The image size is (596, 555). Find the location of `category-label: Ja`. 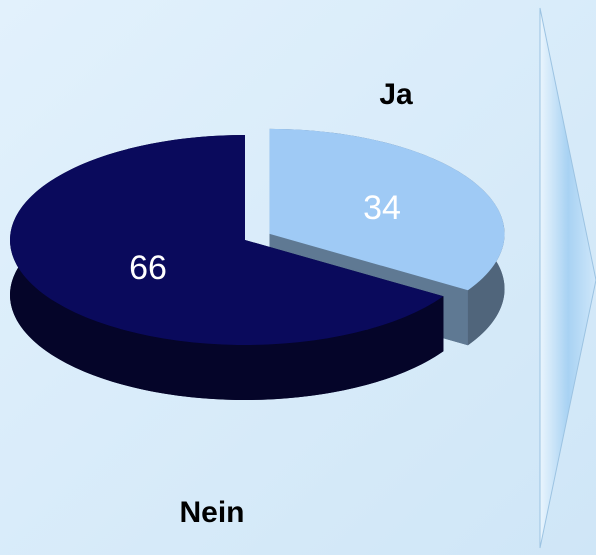

category-label: Ja is located at coordinates (396, 94).